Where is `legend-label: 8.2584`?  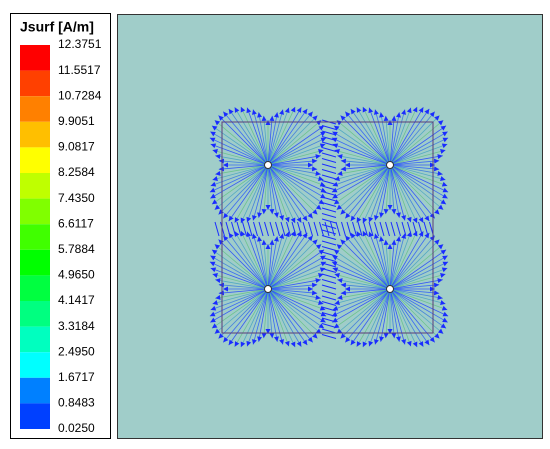 legend-label: 8.2584 is located at coordinates (76, 172).